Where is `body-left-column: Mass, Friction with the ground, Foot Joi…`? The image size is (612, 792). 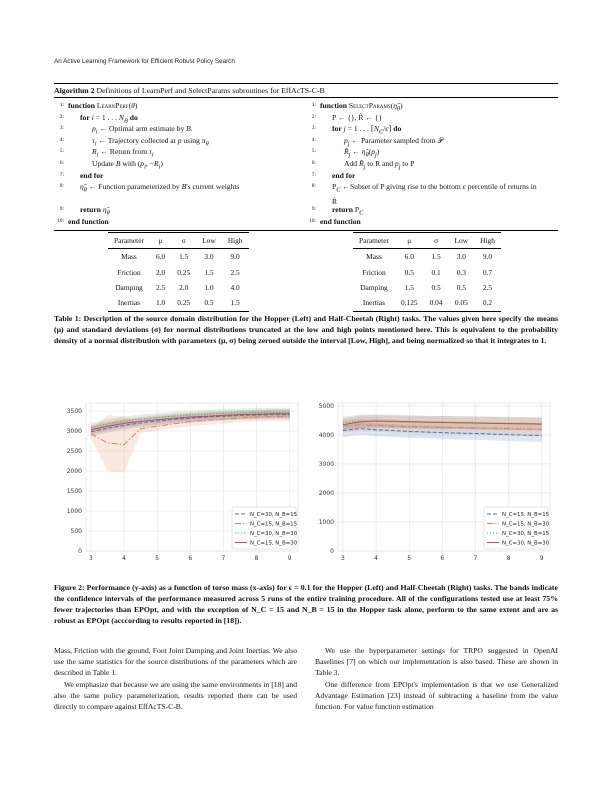 body-left-column: Mass, Friction with the ground, Foot Joi… is located at coordinates (175, 678).